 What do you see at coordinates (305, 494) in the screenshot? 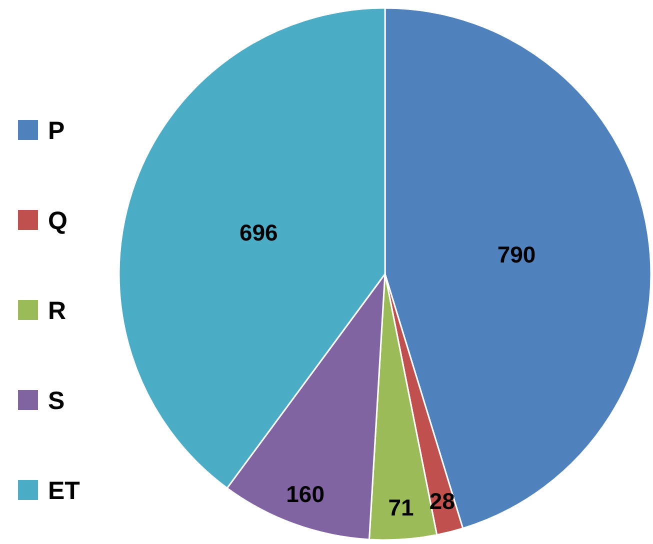
I see `data-label: 160` at bounding box center [305, 494].